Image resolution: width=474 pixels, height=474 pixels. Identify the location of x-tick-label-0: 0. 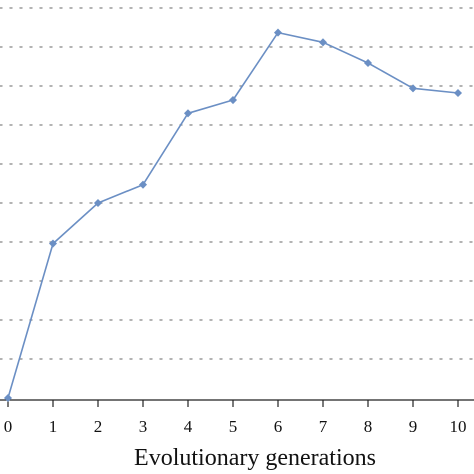
(8, 426).